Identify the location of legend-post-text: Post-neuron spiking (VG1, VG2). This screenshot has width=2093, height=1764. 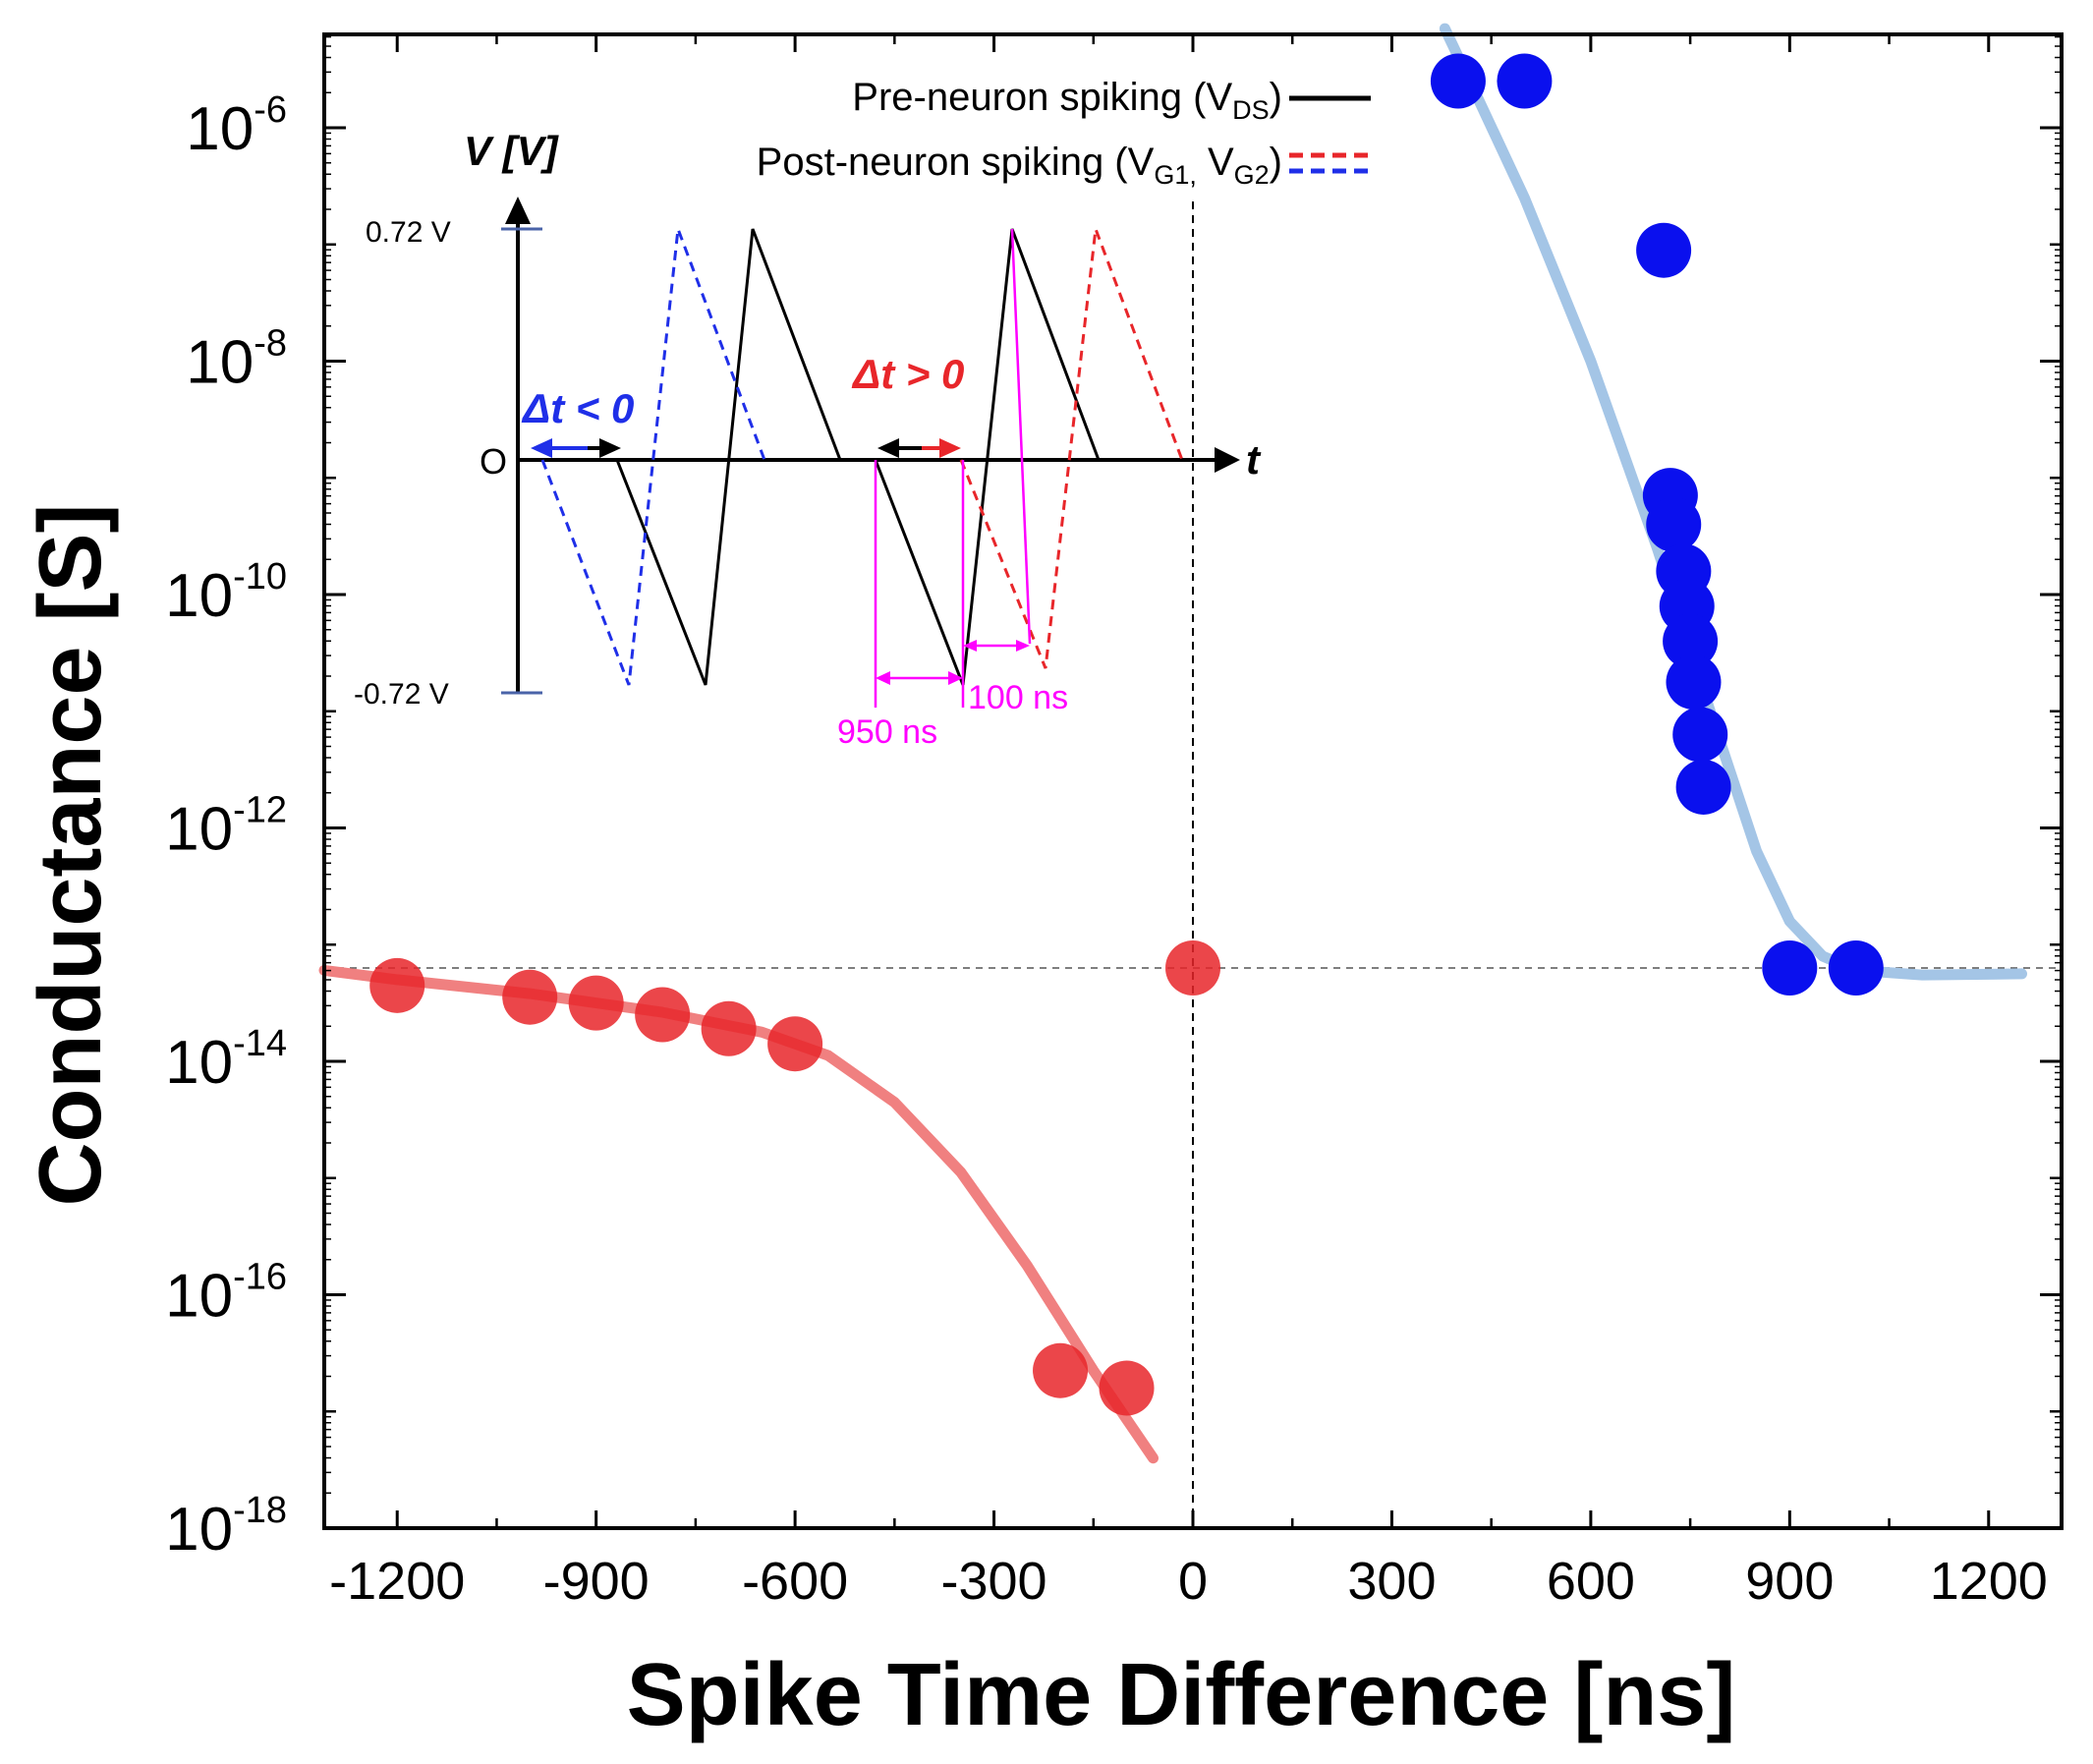
(1019, 165).